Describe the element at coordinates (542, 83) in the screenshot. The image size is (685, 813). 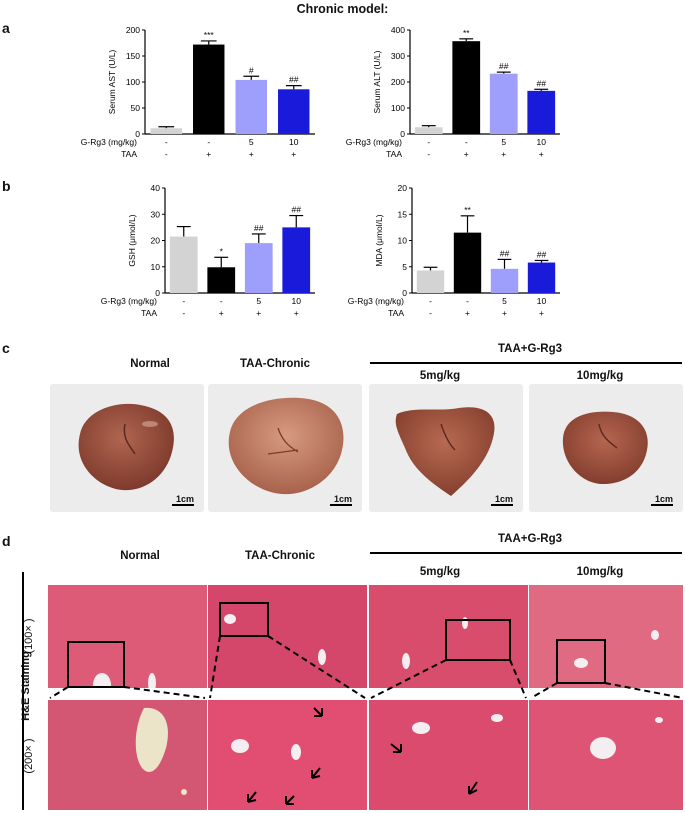
I see `annotation-alt-3: ##` at that location.